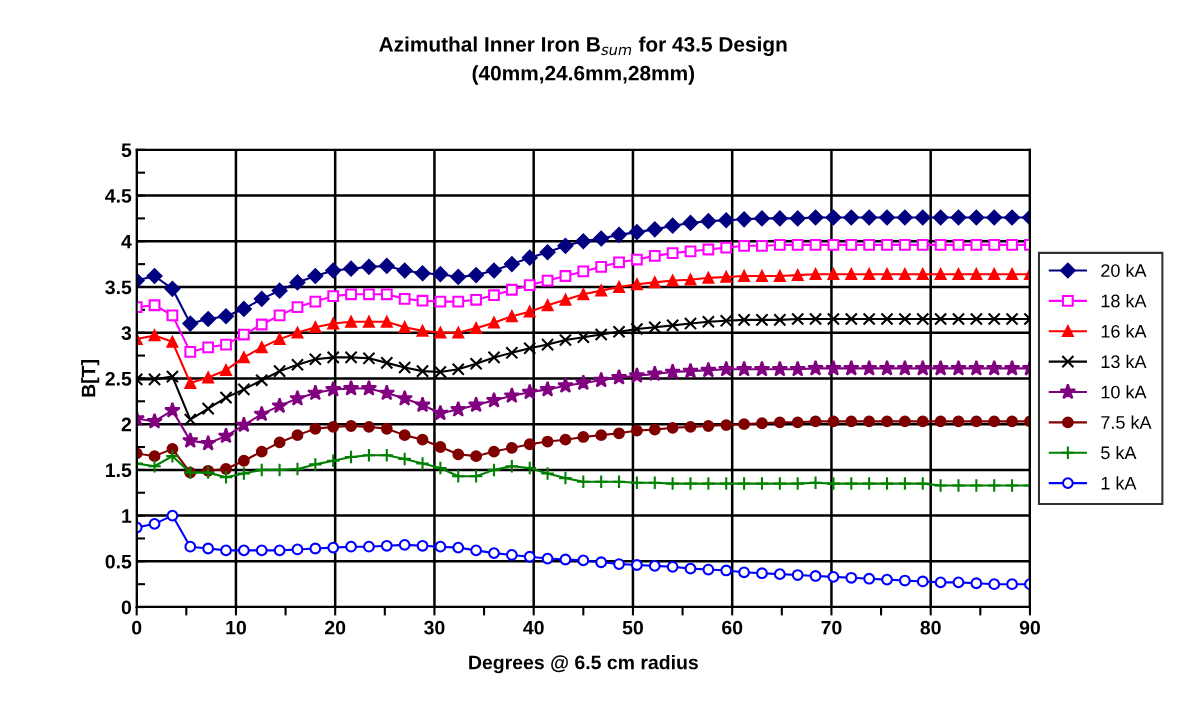 The height and width of the screenshot is (710, 1199). I want to click on y-tick-label: 2, so click(126, 424).